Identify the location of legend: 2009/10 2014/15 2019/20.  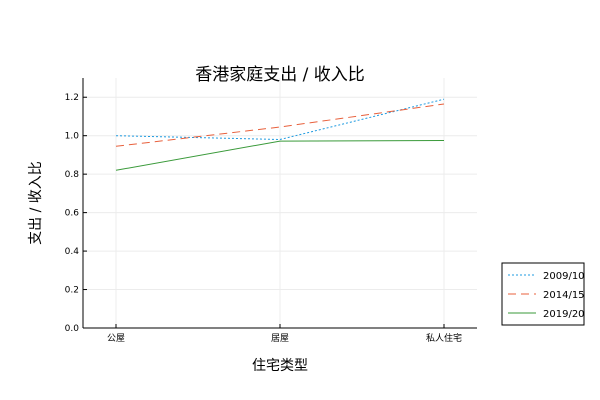
(543, 294).